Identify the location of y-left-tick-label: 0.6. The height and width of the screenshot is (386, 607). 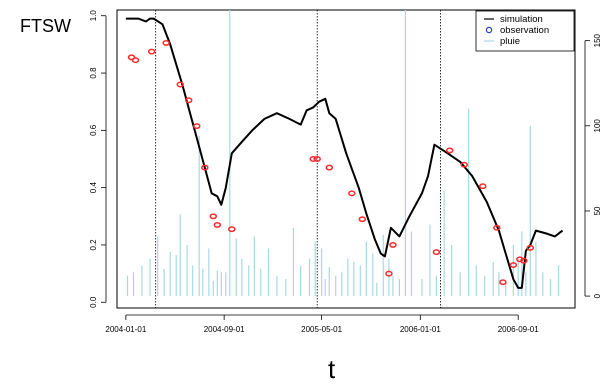
(93, 130).